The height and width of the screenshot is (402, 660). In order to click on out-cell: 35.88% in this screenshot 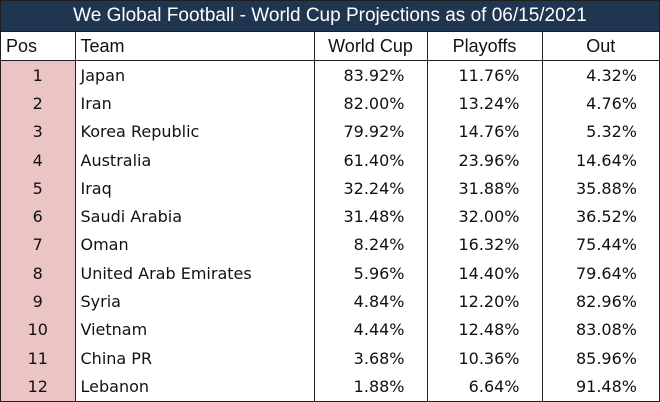, I will do `click(600, 188)`.